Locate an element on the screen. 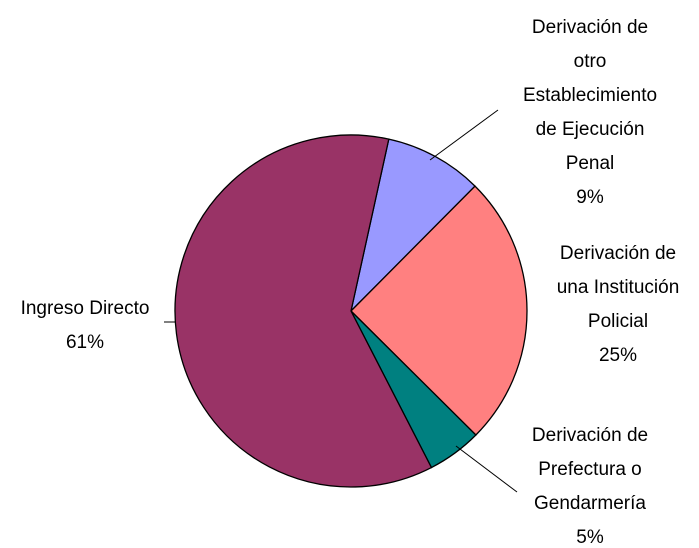 This screenshot has width=699, height=548. value-label: 9% is located at coordinates (590, 197).